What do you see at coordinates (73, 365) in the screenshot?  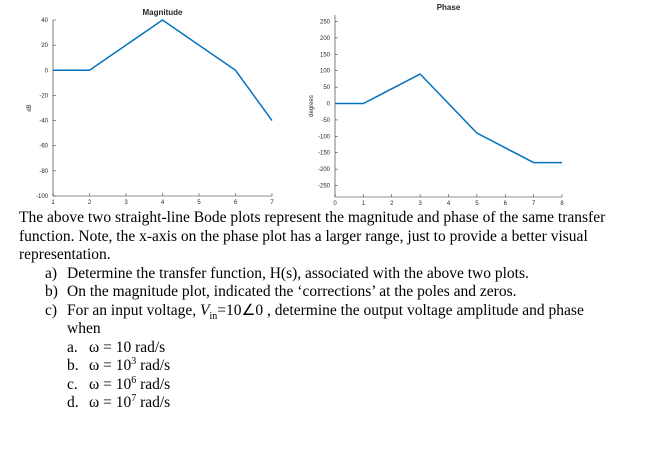 I see `marker: b.` at bounding box center [73, 365].